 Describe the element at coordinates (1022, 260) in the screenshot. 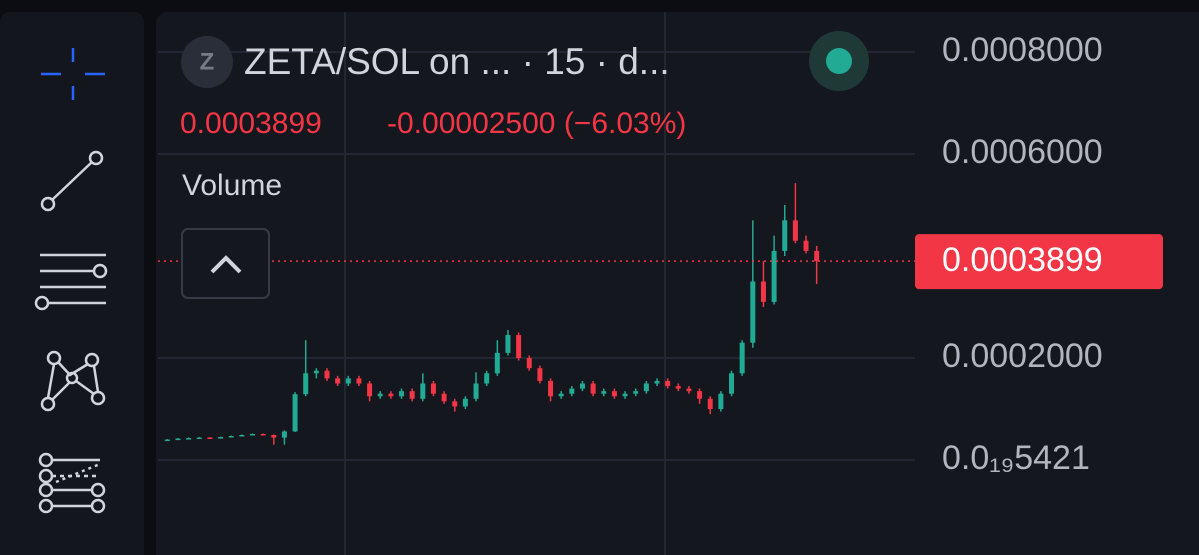

I see `last-price-label: 0.0003899` at that location.